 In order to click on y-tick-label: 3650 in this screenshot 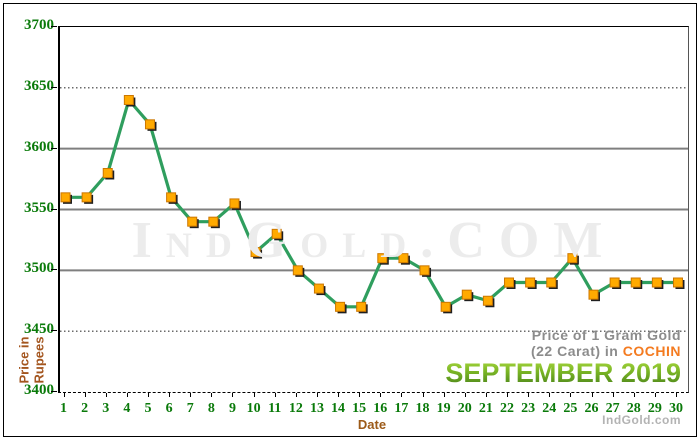, I will do `click(39, 85)`.